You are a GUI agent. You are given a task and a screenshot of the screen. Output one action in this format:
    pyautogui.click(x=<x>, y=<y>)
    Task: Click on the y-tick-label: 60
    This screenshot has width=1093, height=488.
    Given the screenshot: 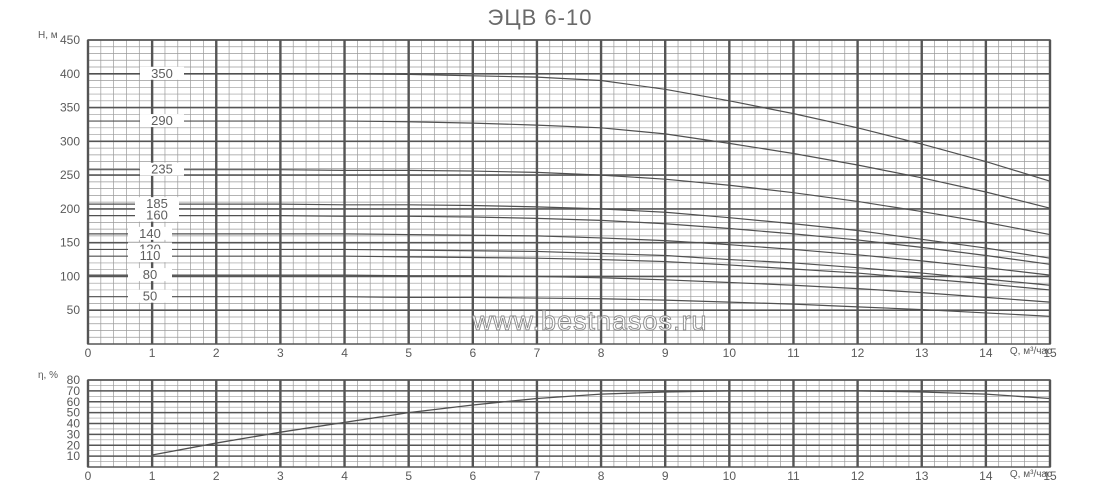 What is the action you would take?
    pyautogui.click(x=74, y=402)
    